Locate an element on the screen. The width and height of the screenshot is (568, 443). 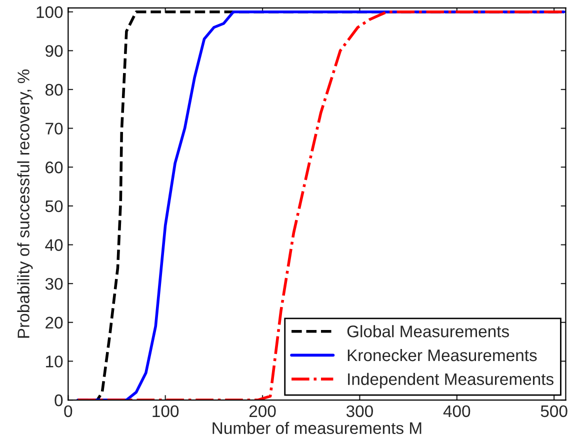
y-tick-label: 10 is located at coordinates (54, 362).